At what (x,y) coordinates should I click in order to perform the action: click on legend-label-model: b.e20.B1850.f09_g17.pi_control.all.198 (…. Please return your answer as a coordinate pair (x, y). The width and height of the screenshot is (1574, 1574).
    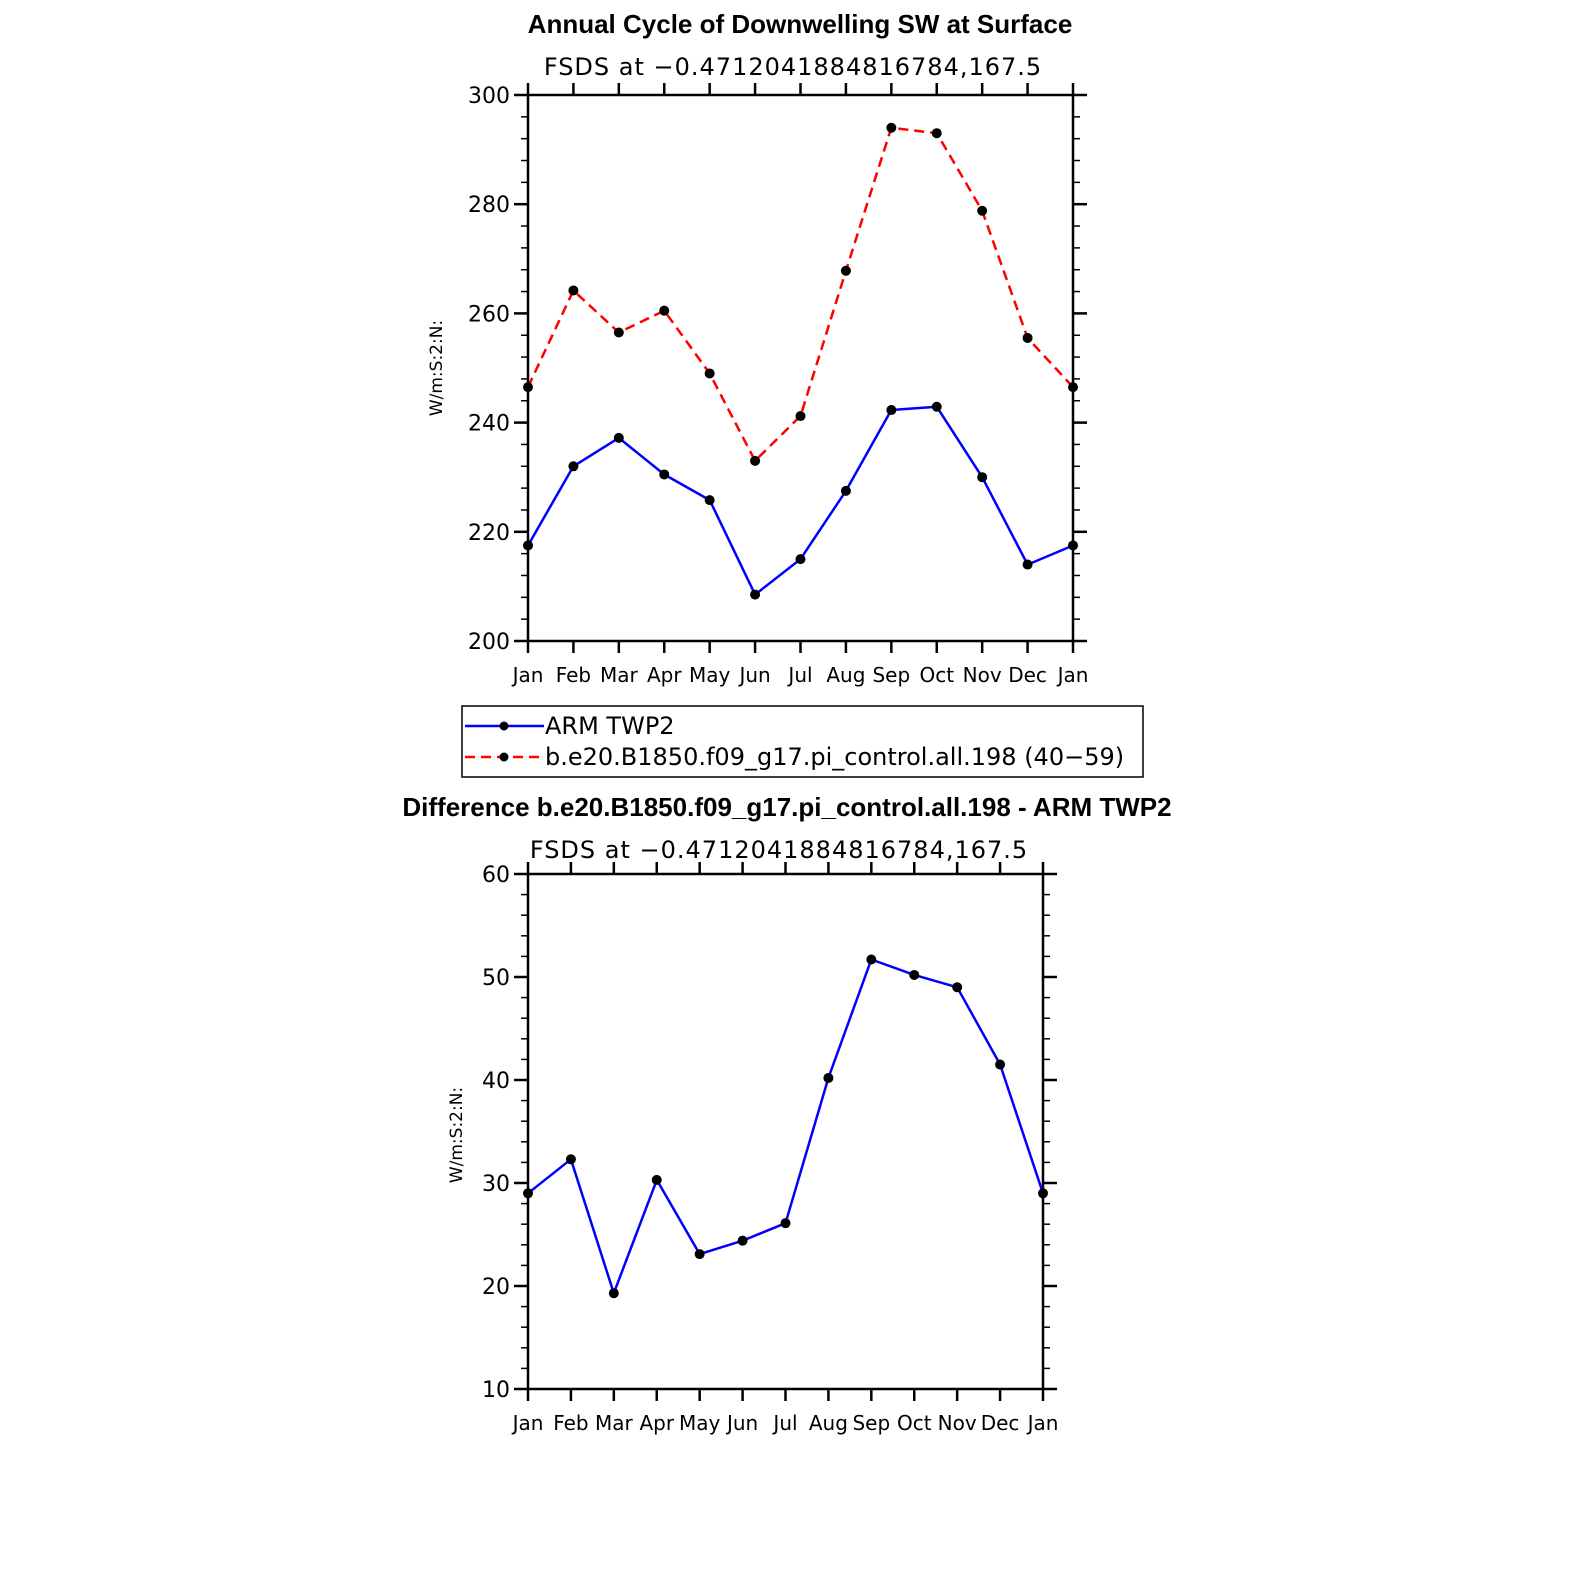
    Looking at the image, I should click on (834, 757).